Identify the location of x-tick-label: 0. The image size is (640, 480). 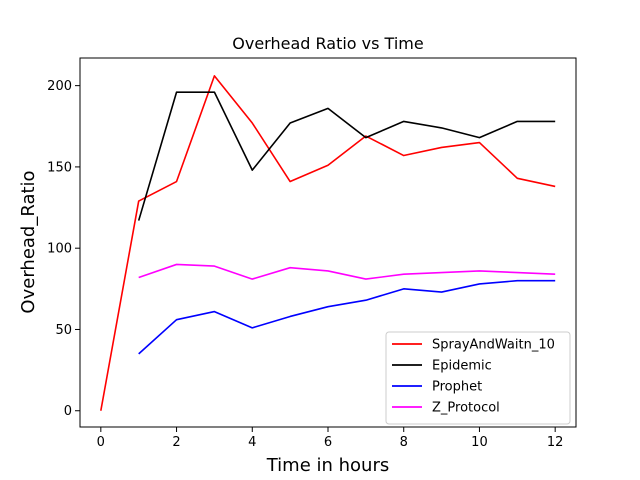
(101, 442).